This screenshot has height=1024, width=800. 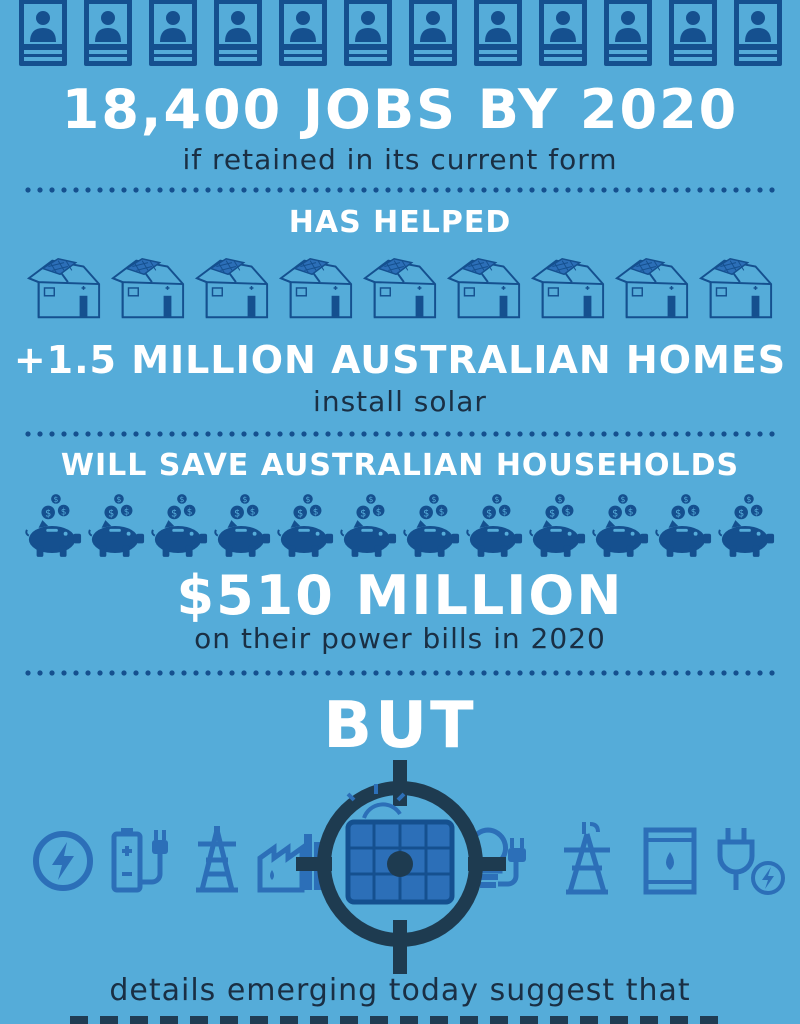 I want to click on but-caption: details emerging today suggest that, so click(x=400, y=990).